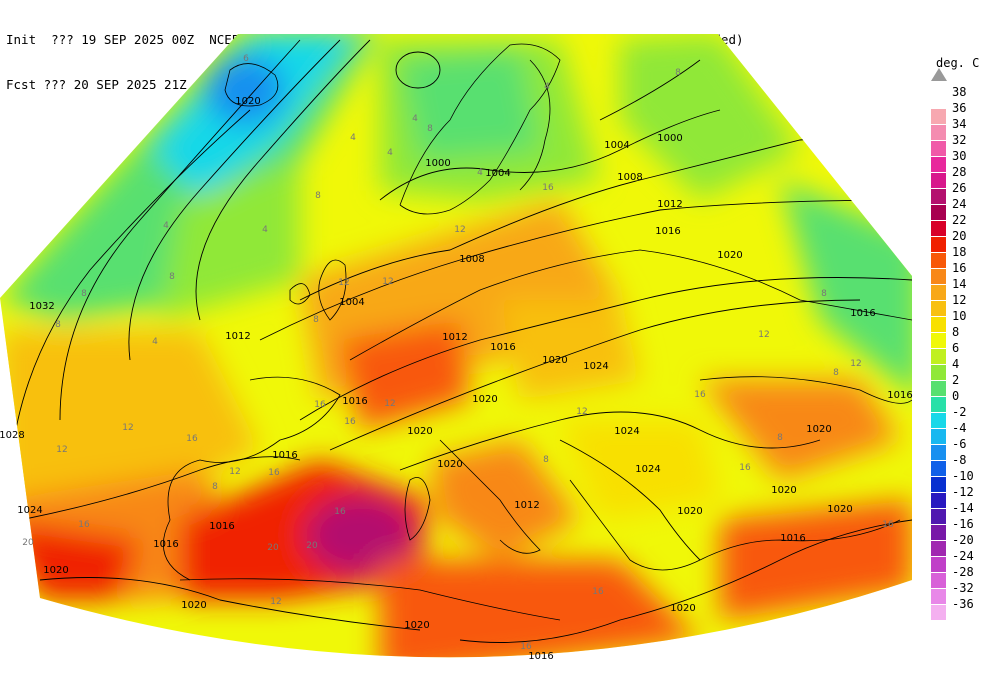  I want to click on legend-level: -12, so click(963, 496).